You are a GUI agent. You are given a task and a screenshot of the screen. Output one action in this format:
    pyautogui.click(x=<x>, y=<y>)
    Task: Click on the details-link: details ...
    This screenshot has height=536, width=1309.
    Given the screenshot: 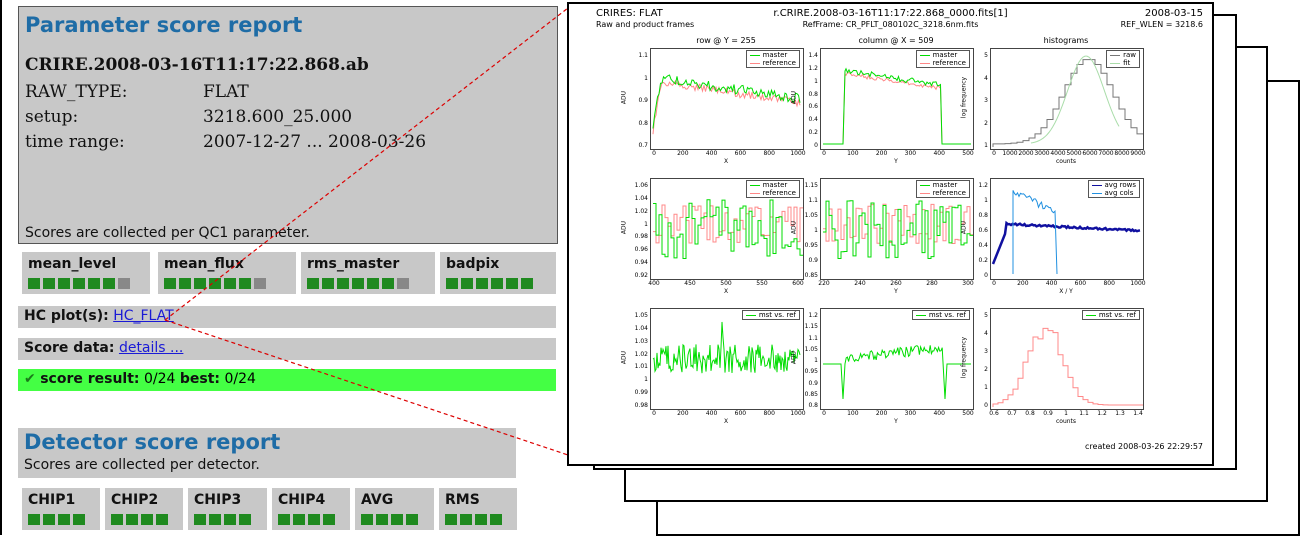 What is the action you would take?
    pyautogui.click(x=151, y=348)
    